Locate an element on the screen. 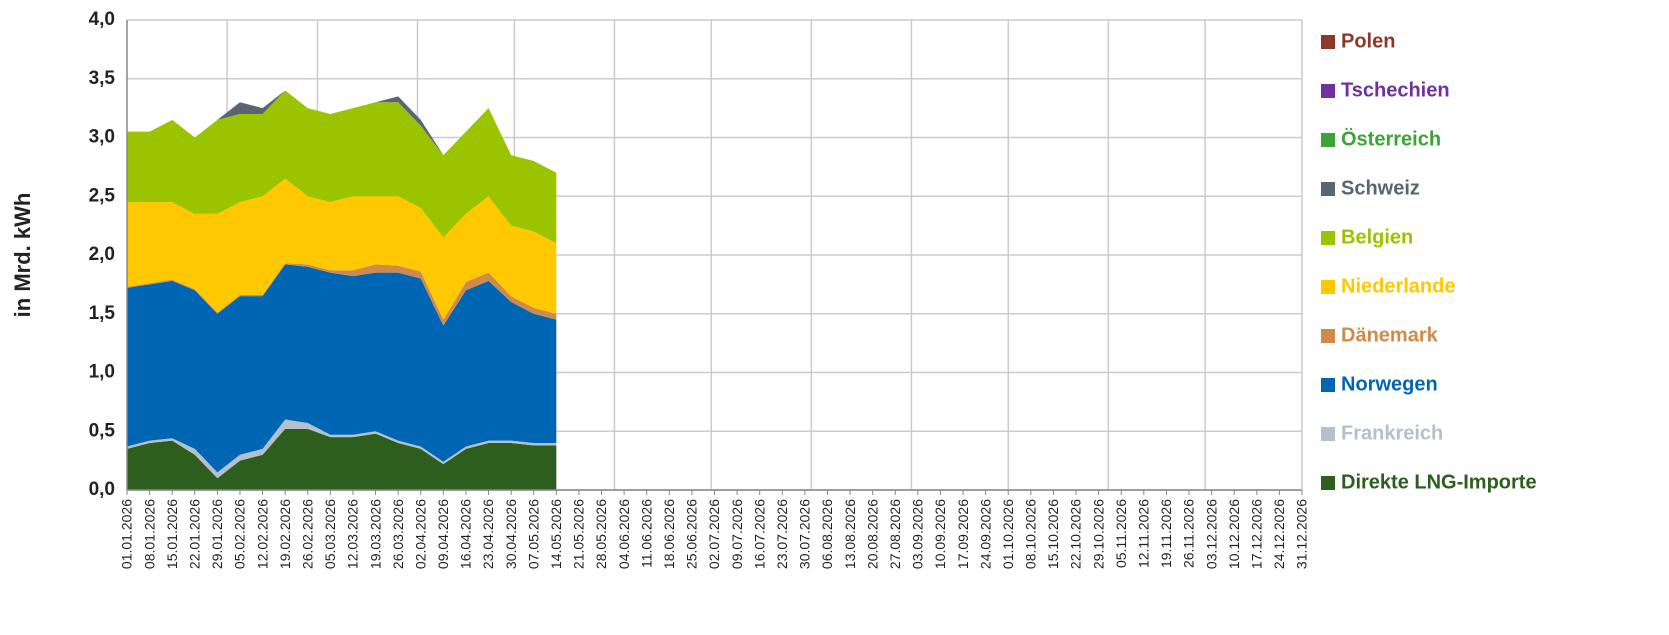  x-tick-label: 23.04.2026 is located at coordinates (488, 534).